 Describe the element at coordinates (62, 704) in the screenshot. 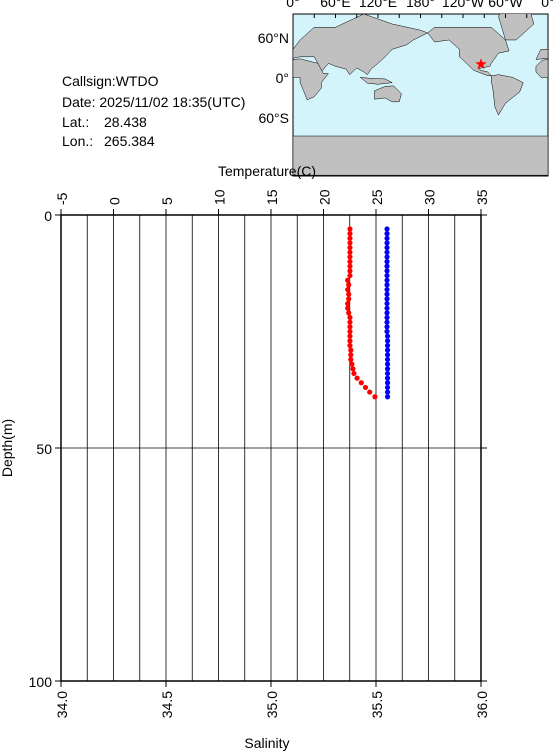

I see `x2-tick-label: 34.0` at that location.